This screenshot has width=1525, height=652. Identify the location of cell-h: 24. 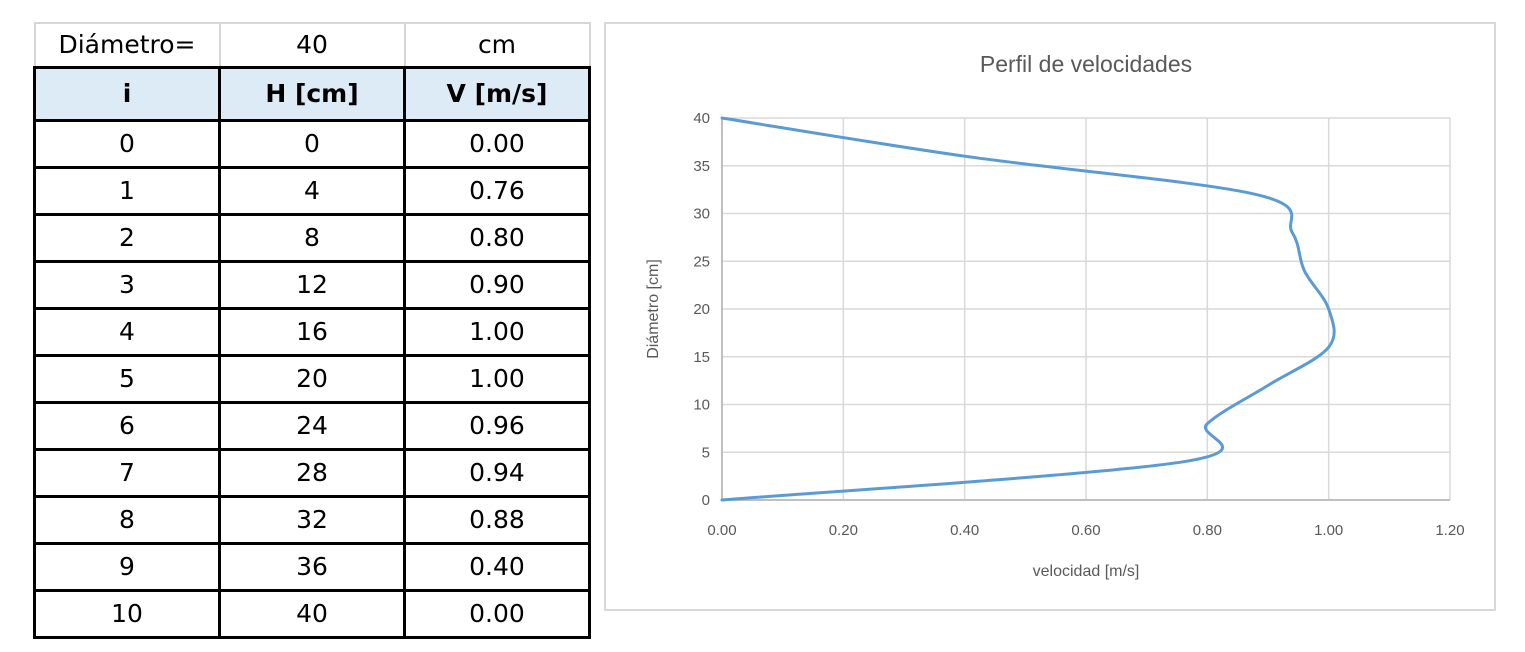
(312, 426).